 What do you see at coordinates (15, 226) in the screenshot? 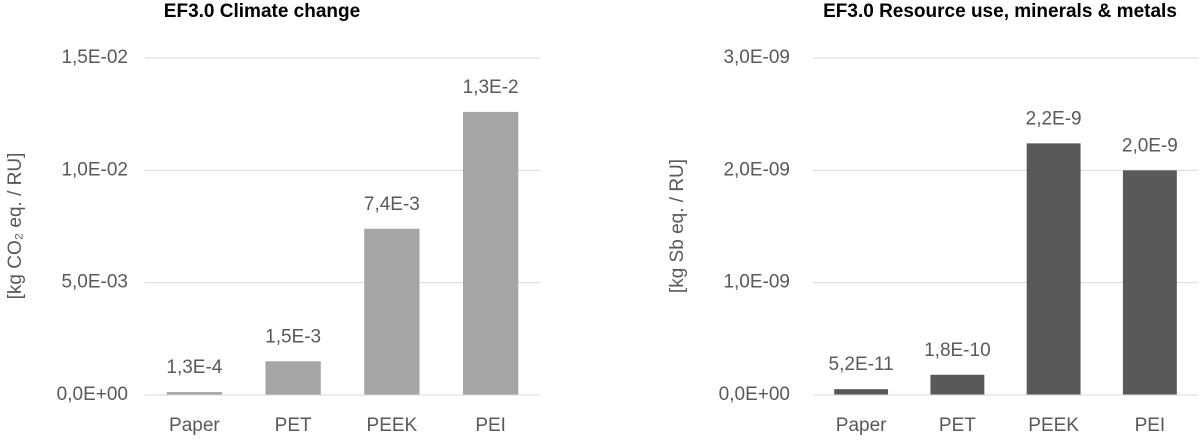
I see `y-axis-label: [kg CO₂ eq. / RU]` at bounding box center [15, 226].